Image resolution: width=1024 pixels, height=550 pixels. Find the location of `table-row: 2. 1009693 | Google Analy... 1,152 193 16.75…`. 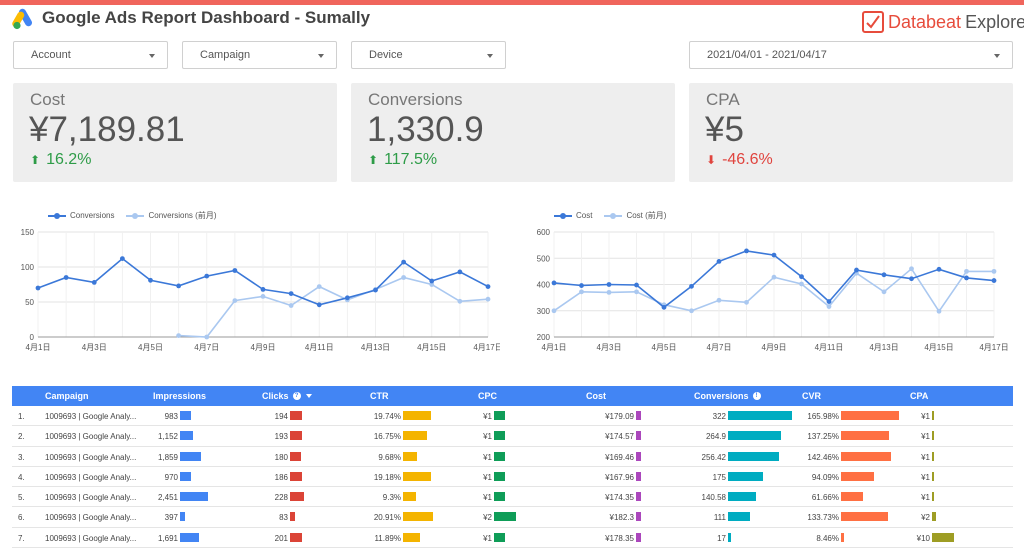

table-row: 2. 1009693 | Google Analy... 1,152 193 16.75… is located at coordinates (512, 436).